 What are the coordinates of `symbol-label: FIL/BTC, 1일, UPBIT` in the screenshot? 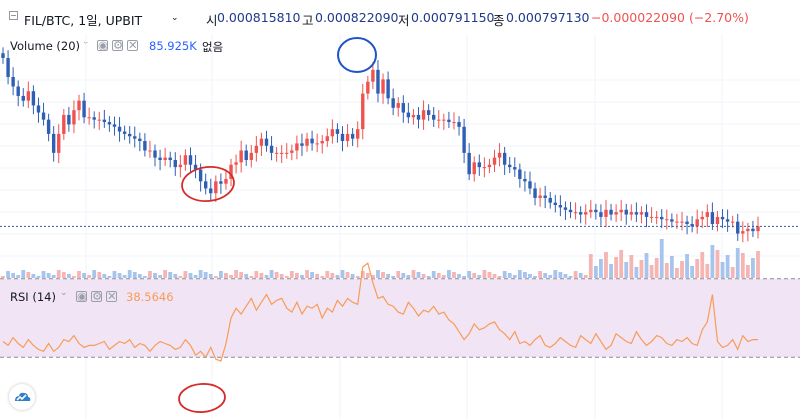 It's located at (83, 20).